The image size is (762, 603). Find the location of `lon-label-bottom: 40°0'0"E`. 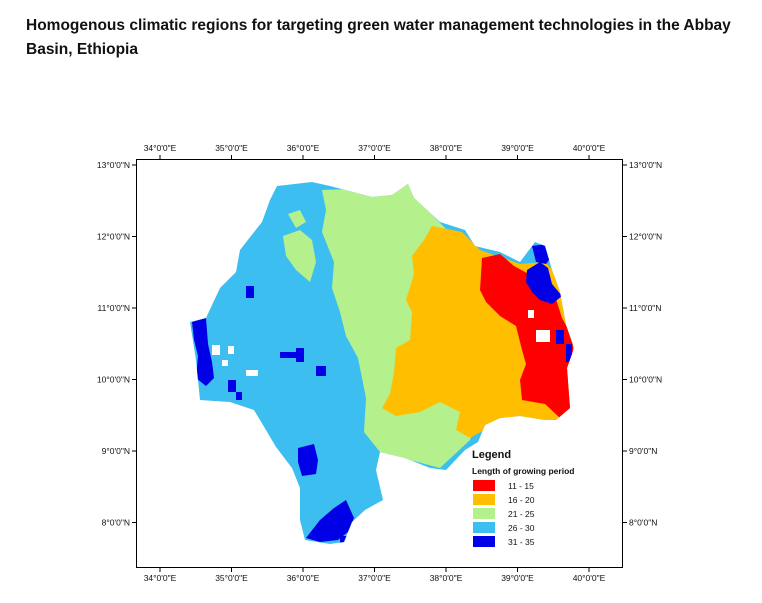

lon-label-bottom: 40°0'0"E is located at coordinates (589, 578).